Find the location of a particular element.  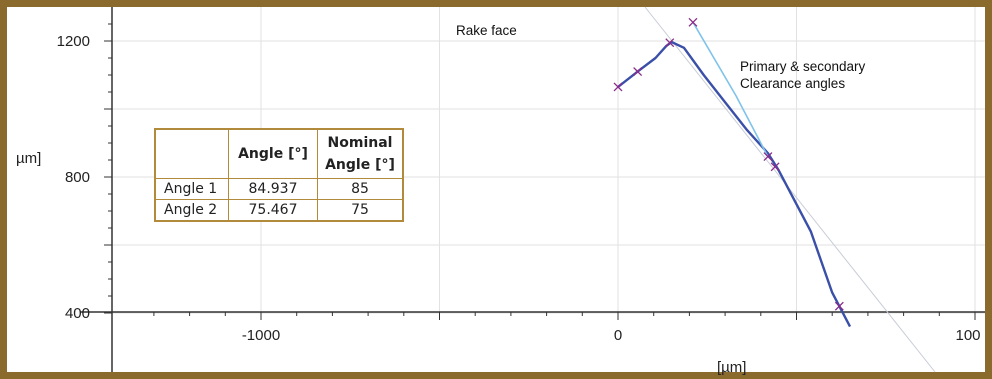

x-tick-label: 100 is located at coordinates (967, 335).